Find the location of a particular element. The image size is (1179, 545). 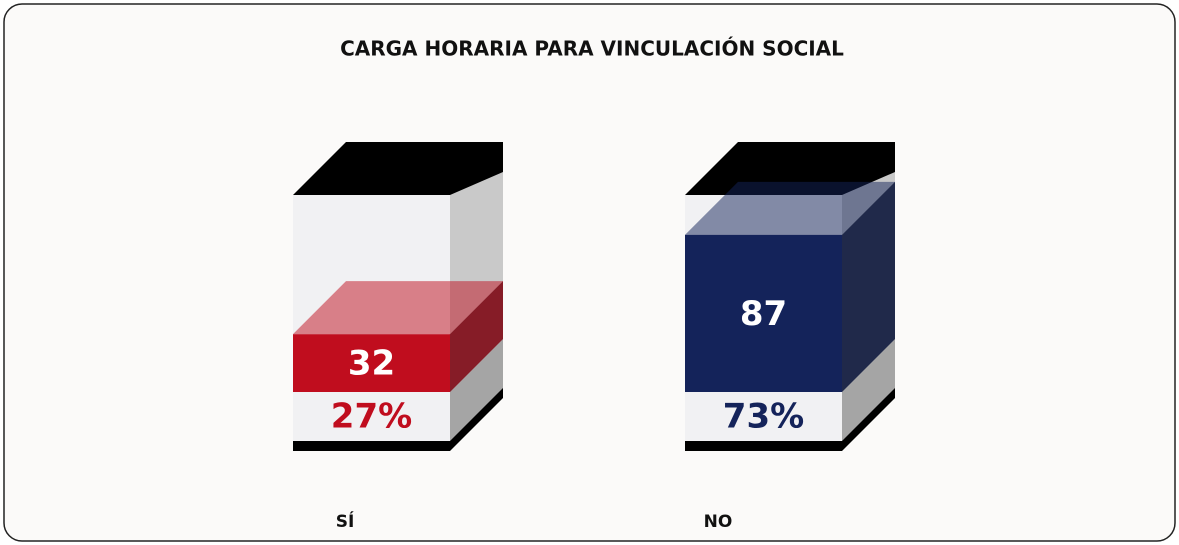

value-label: 32 is located at coordinates (371, 364).